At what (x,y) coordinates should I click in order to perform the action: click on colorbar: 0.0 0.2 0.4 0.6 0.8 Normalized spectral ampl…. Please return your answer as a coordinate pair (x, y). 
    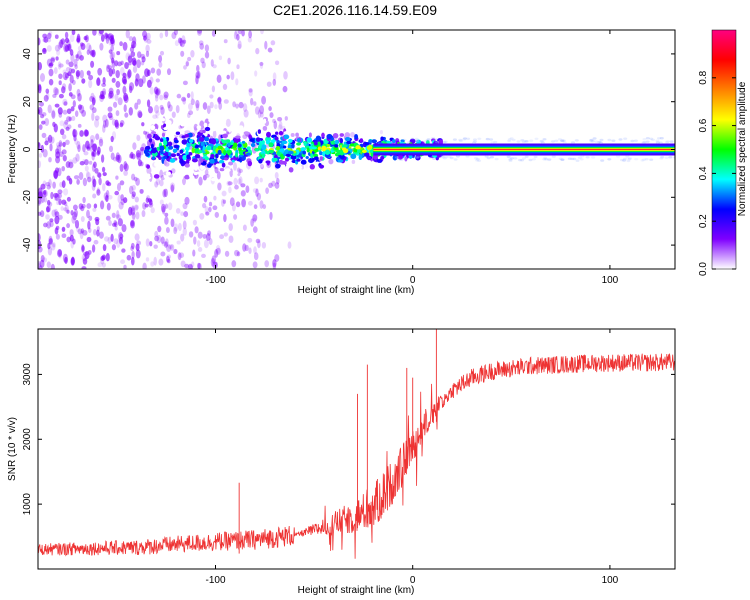
    Looking at the image, I should click on (723, 152).